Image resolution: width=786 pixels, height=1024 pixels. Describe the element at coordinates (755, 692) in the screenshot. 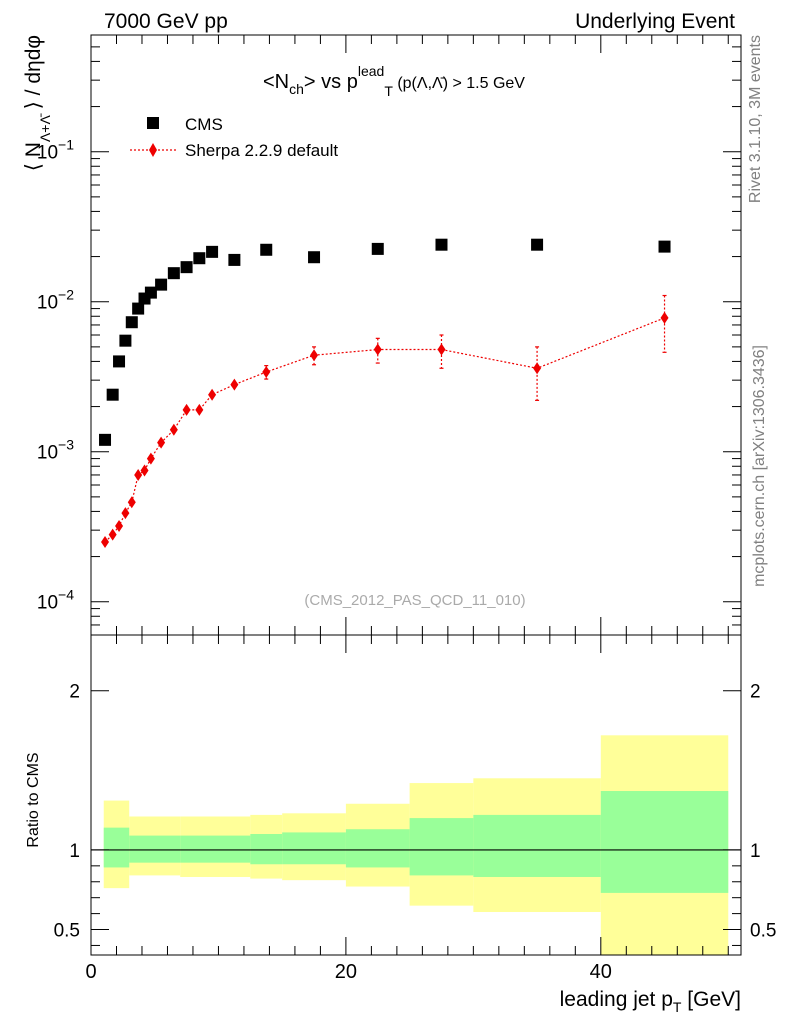

I see `ratio-y-tick-label-right: 2` at that location.